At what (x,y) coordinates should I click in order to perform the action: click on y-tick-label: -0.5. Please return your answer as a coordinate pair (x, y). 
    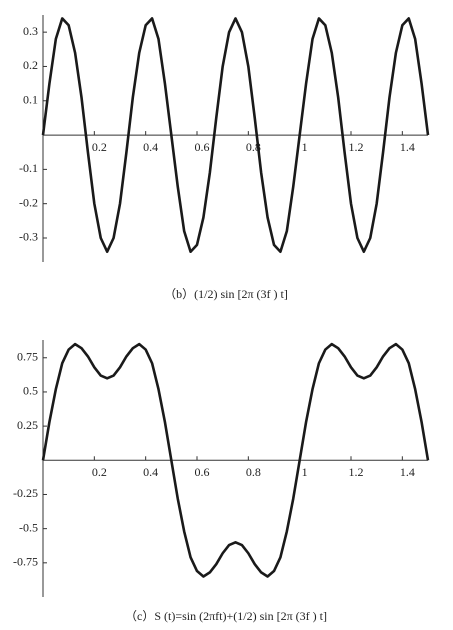
    Looking at the image, I should click on (28, 527).